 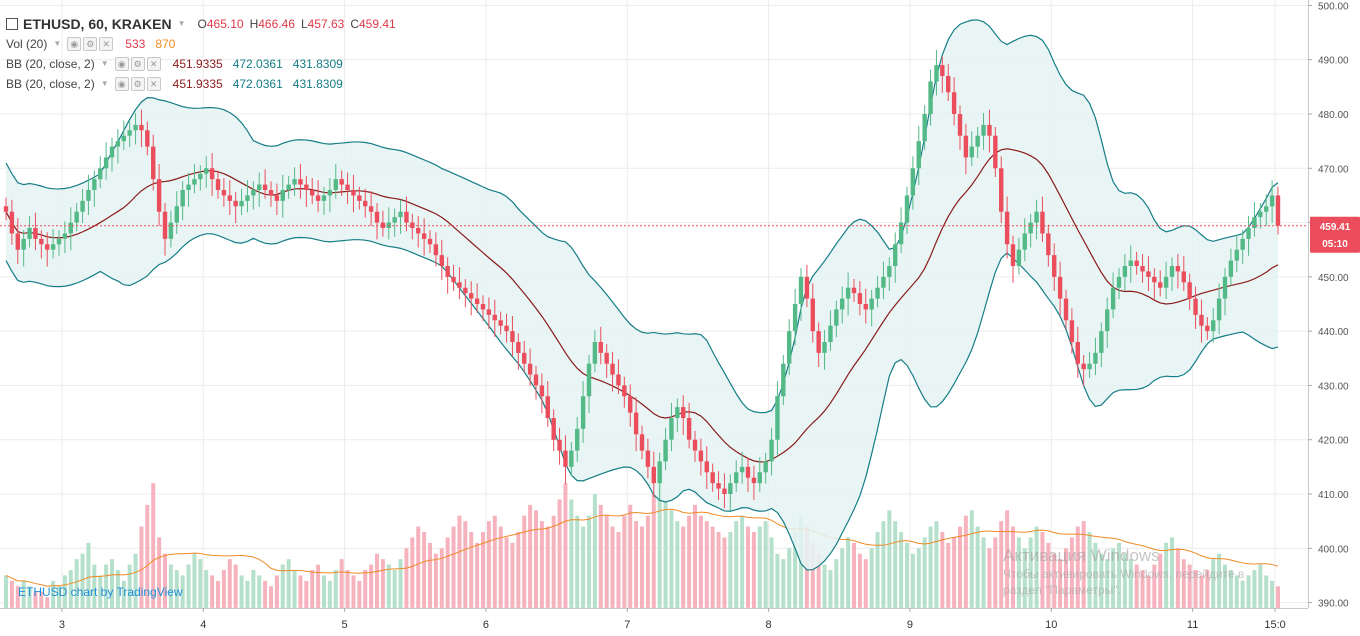 What do you see at coordinates (345, 625) in the screenshot?
I see `x-tick-label: 5` at bounding box center [345, 625].